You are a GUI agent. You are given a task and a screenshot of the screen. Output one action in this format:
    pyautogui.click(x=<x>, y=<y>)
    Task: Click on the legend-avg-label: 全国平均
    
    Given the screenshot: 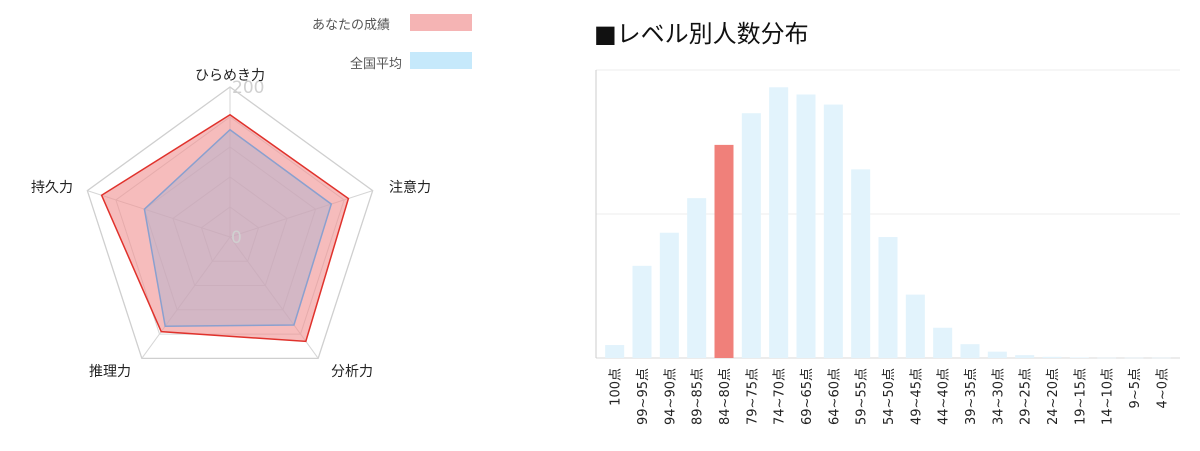 What is the action you would take?
    pyautogui.click(x=375, y=64)
    